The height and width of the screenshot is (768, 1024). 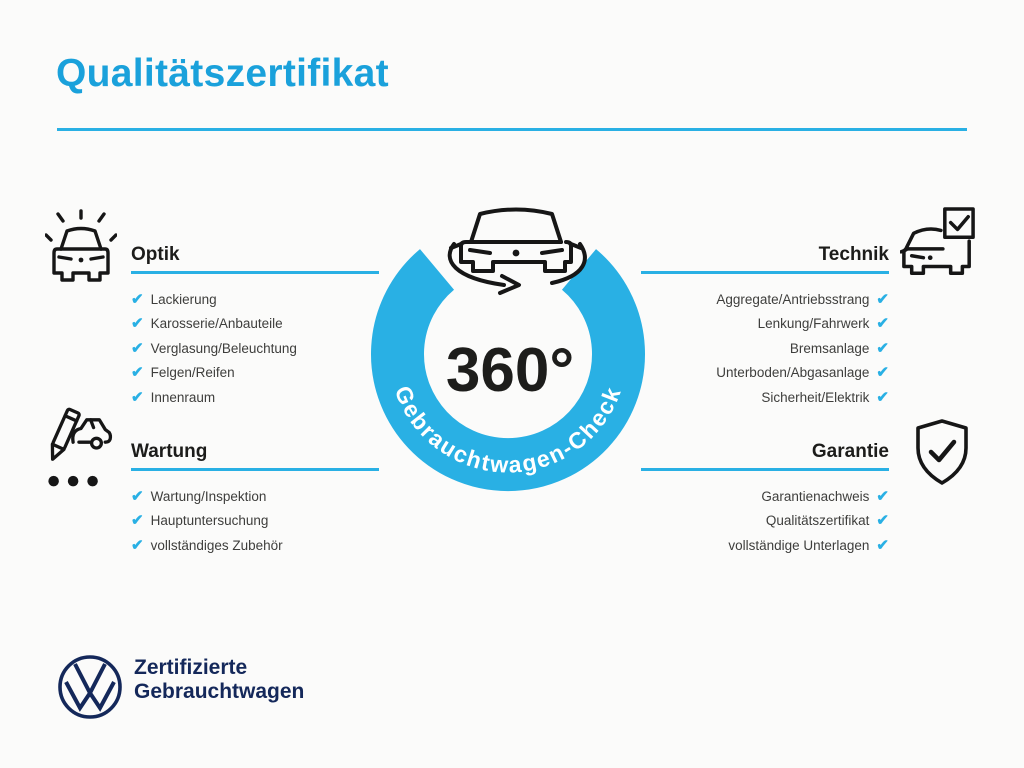 I want to click on shield-check-icon, so click(x=942, y=452).